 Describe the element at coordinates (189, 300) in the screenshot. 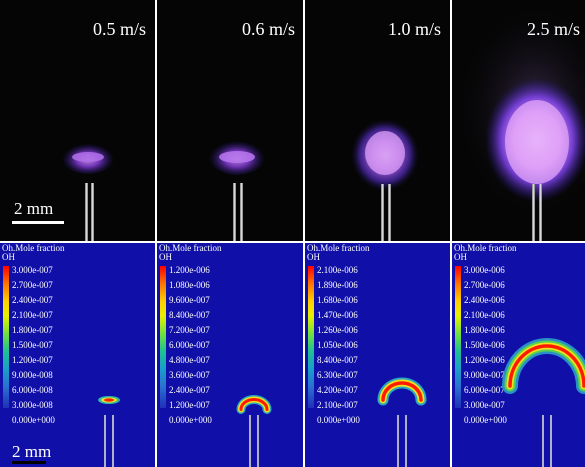

I see `legend-level: 9.600e-007` at that location.